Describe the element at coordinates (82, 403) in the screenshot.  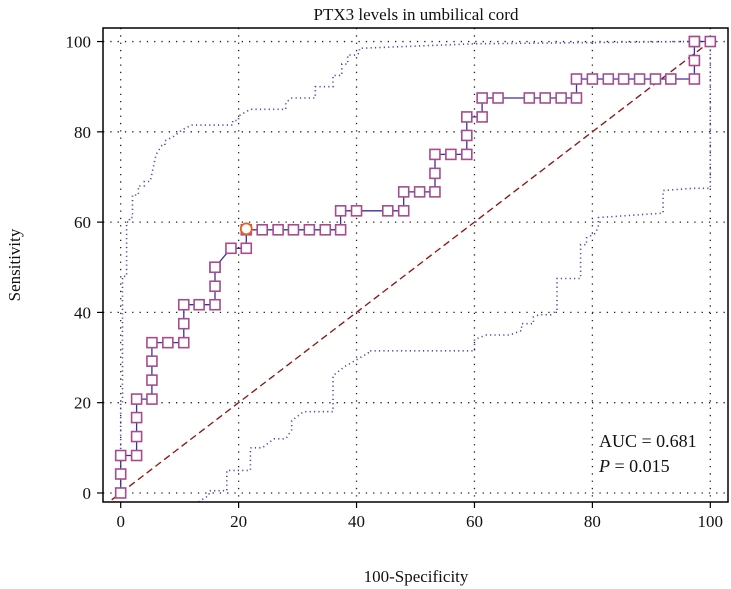
I see `y-tick-label: 20` at that location.